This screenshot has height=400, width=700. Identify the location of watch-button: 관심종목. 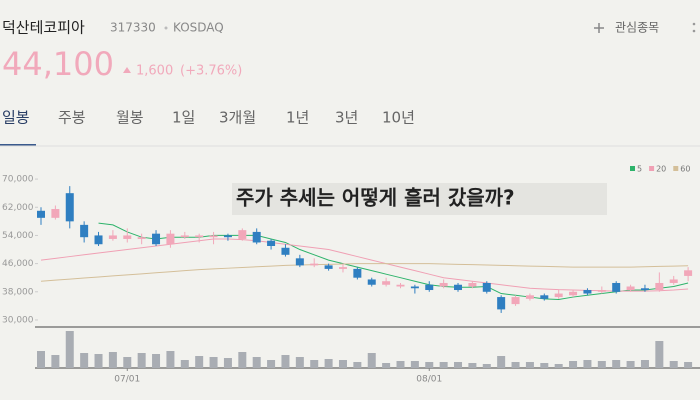
(626, 28).